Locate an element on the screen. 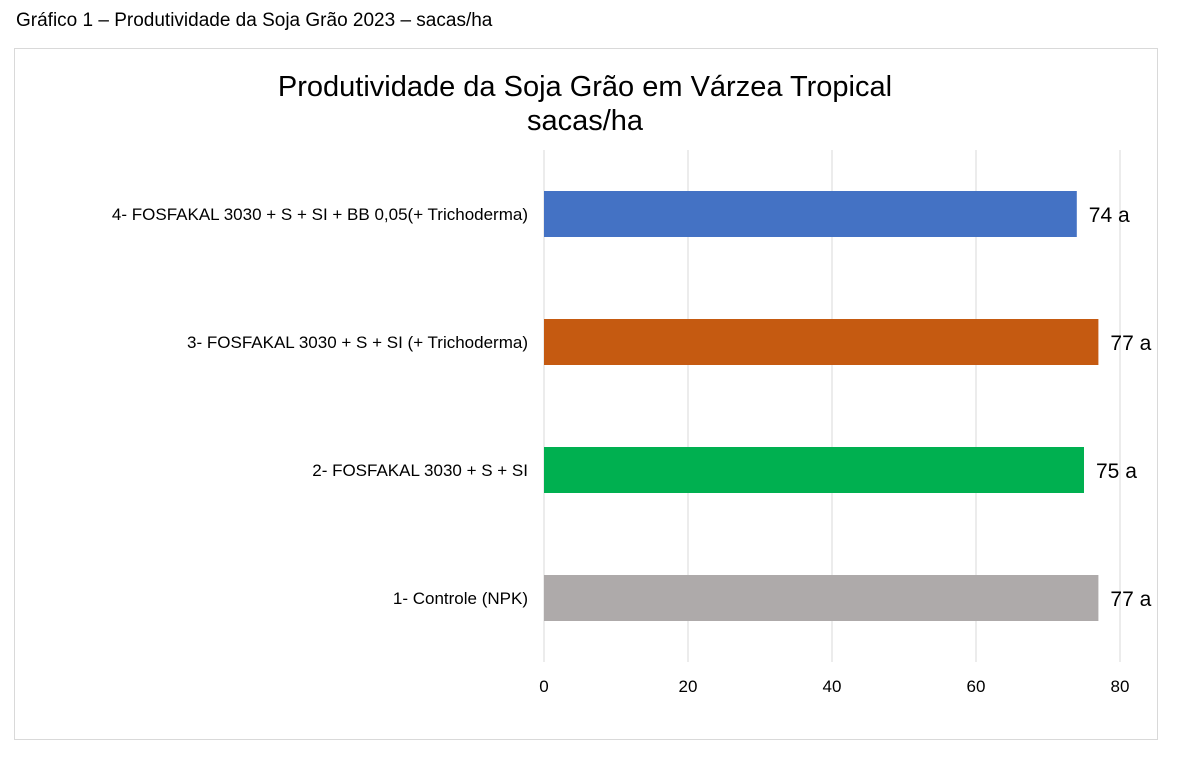  x-tick-label: 40 is located at coordinates (832, 686).